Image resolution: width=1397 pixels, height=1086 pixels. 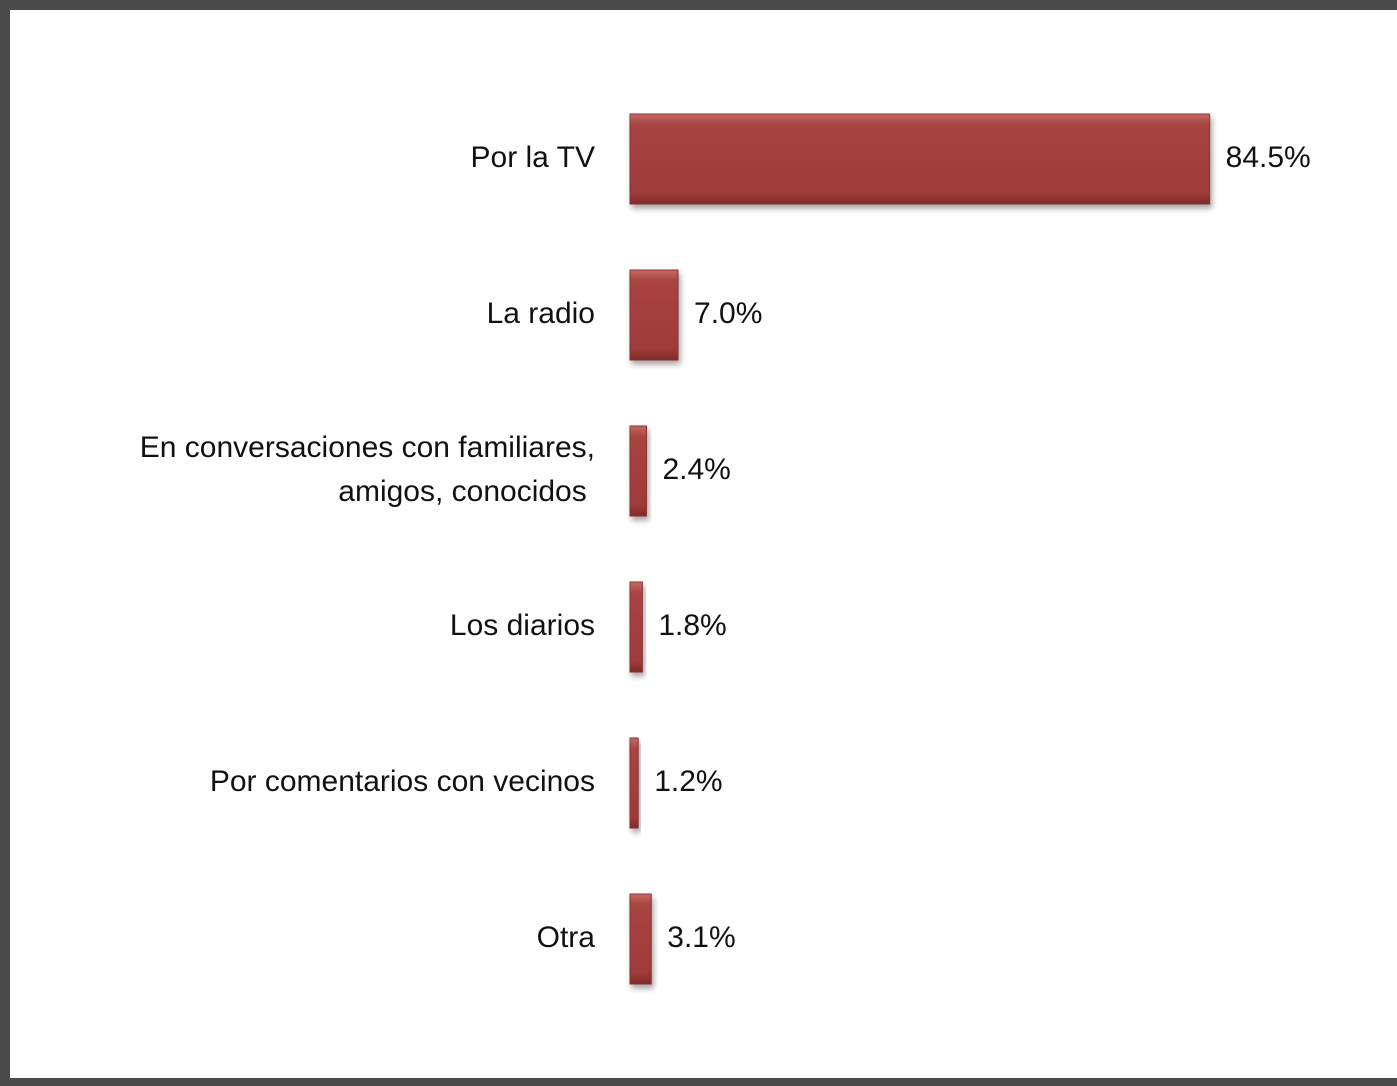 What do you see at coordinates (522, 625) in the screenshot?
I see `category-label-3: Los diarios` at bounding box center [522, 625].